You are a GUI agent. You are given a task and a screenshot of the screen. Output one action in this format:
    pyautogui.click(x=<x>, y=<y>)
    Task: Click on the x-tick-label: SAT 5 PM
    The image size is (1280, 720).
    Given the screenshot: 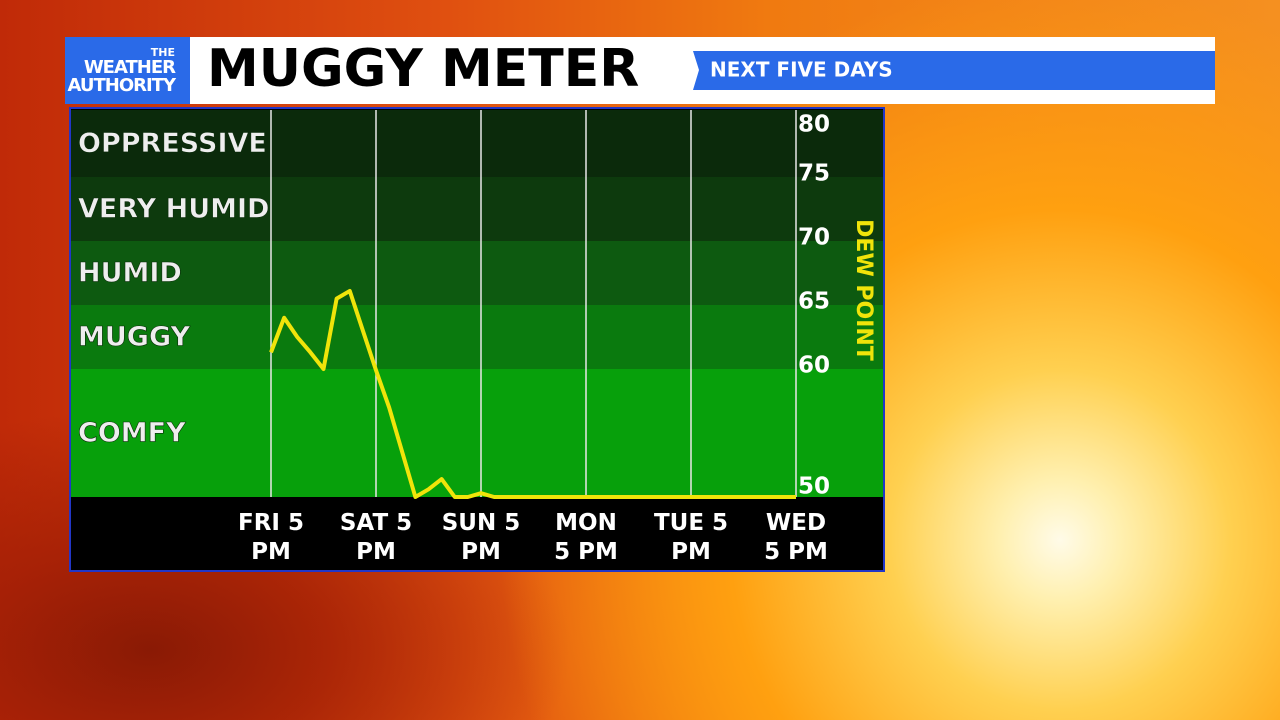 What is the action you would take?
    pyautogui.click(x=376, y=537)
    